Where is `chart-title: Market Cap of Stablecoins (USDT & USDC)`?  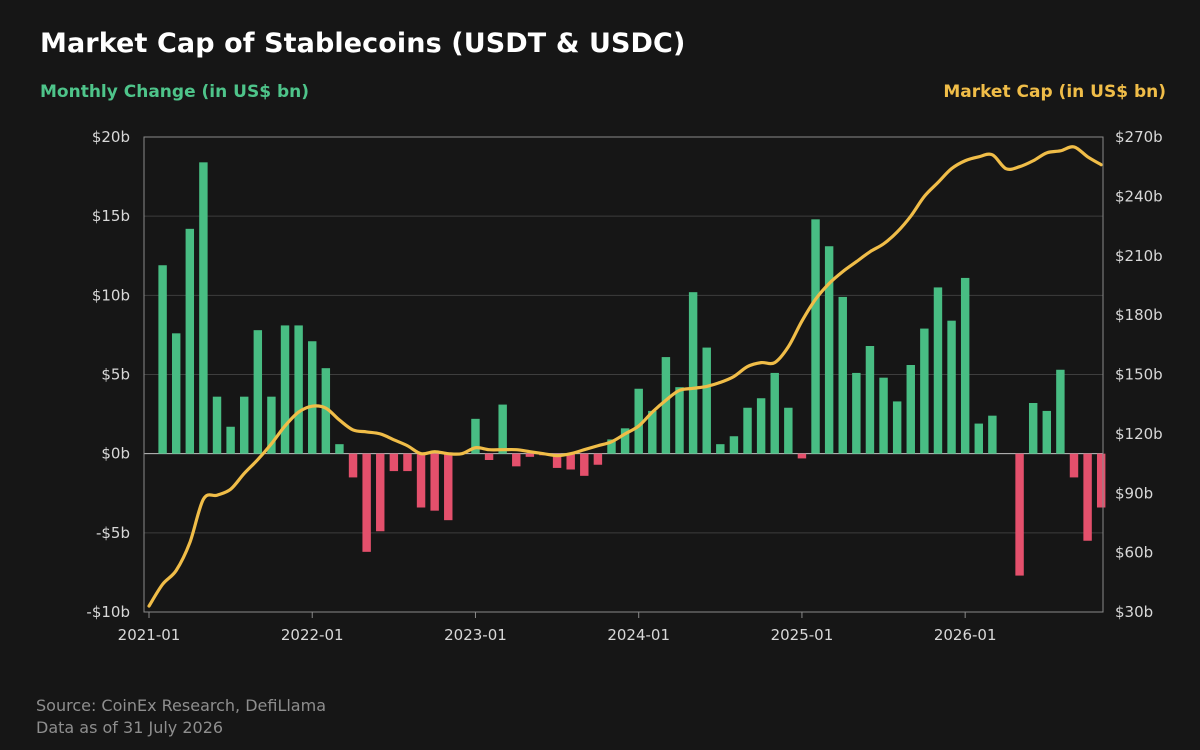
chart-title: Market Cap of Stablecoins (USDT & USDC) is located at coordinates (363, 43).